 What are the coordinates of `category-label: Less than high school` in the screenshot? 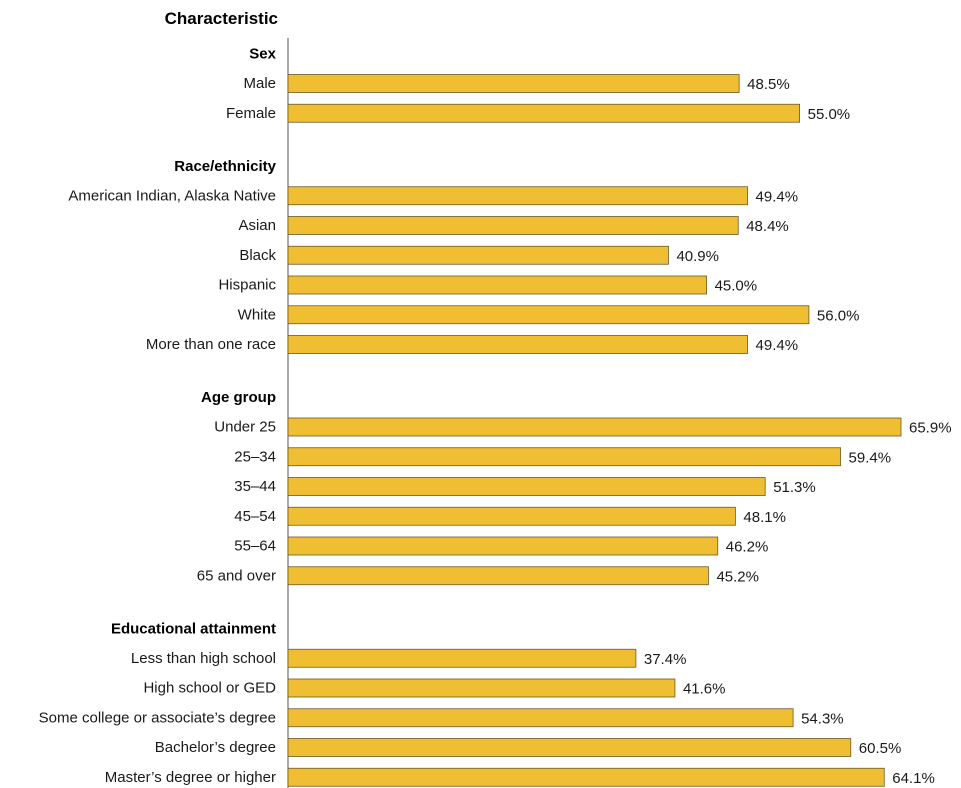 It's located at (203, 658).